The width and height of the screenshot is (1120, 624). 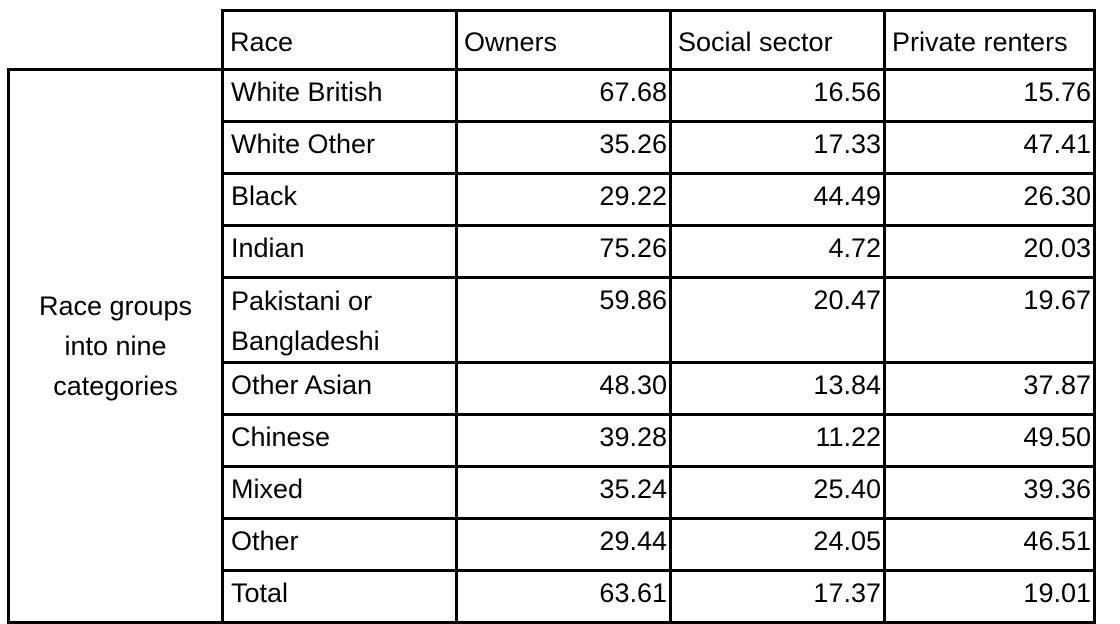 What do you see at coordinates (339, 492) in the screenshot?
I see `race-cell: Mixed` at bounding box center [339, 492].